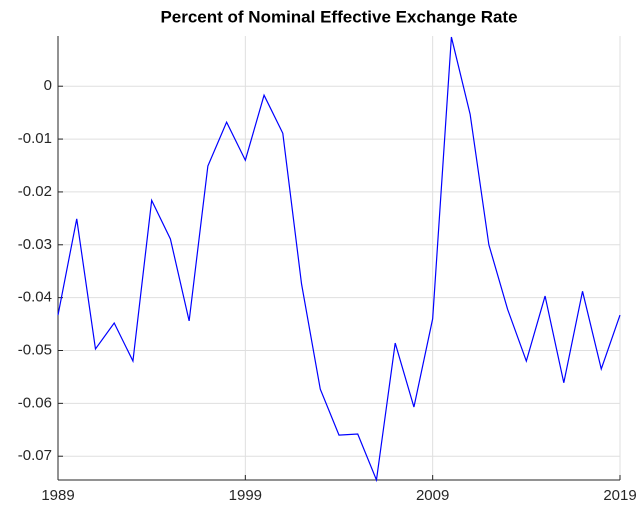 This screenshot has width=644, height=508. I want to click on x-tick-label: 2009, so click(432, 495).